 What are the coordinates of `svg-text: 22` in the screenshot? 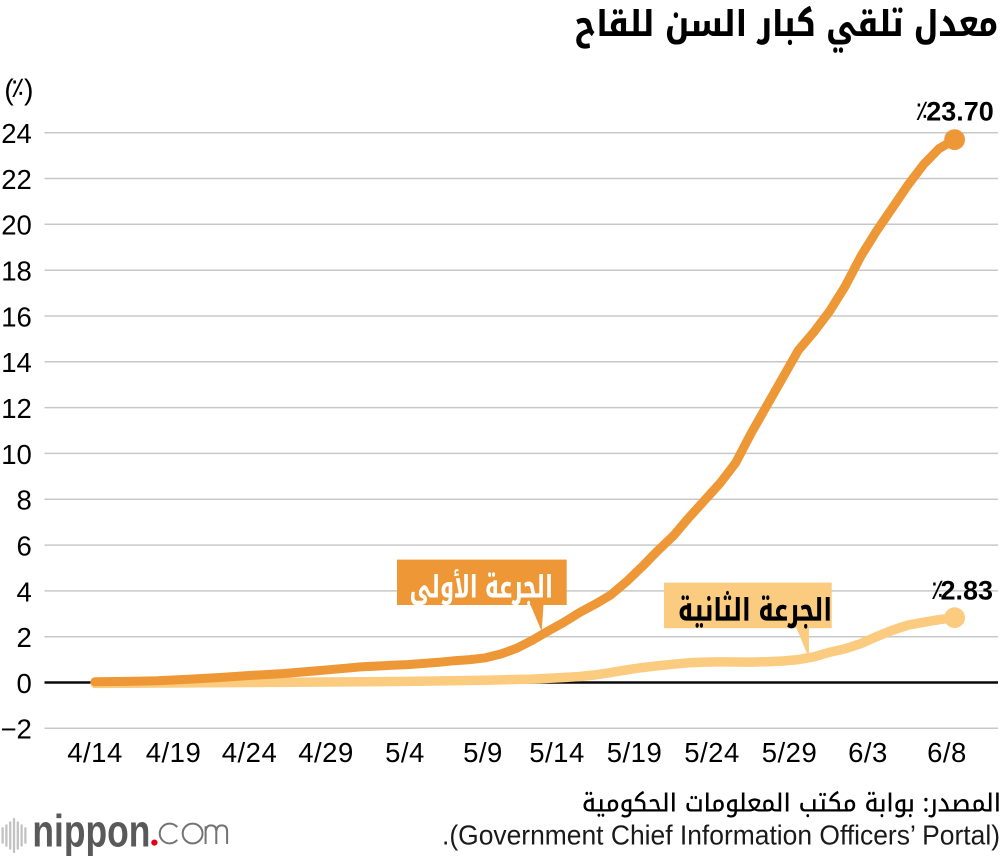 It's located at (16, 179).